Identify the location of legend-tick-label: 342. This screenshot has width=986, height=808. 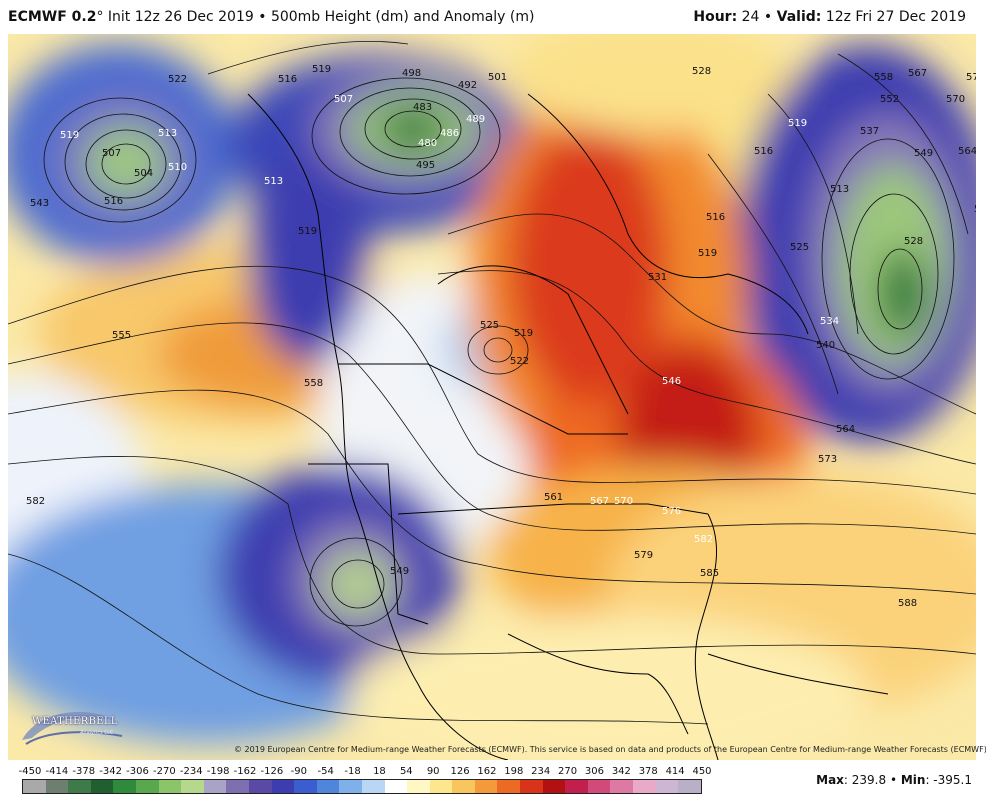
(621, 771).